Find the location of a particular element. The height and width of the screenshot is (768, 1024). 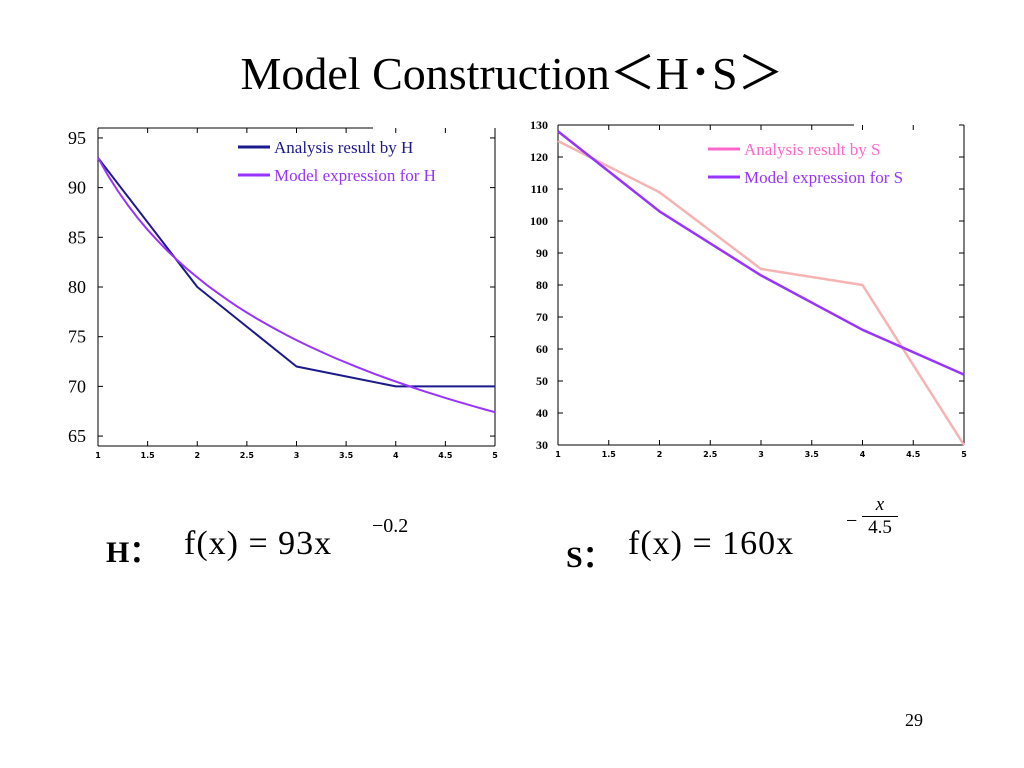

y-tick-label: 85 is located at coordinates (77, 237).